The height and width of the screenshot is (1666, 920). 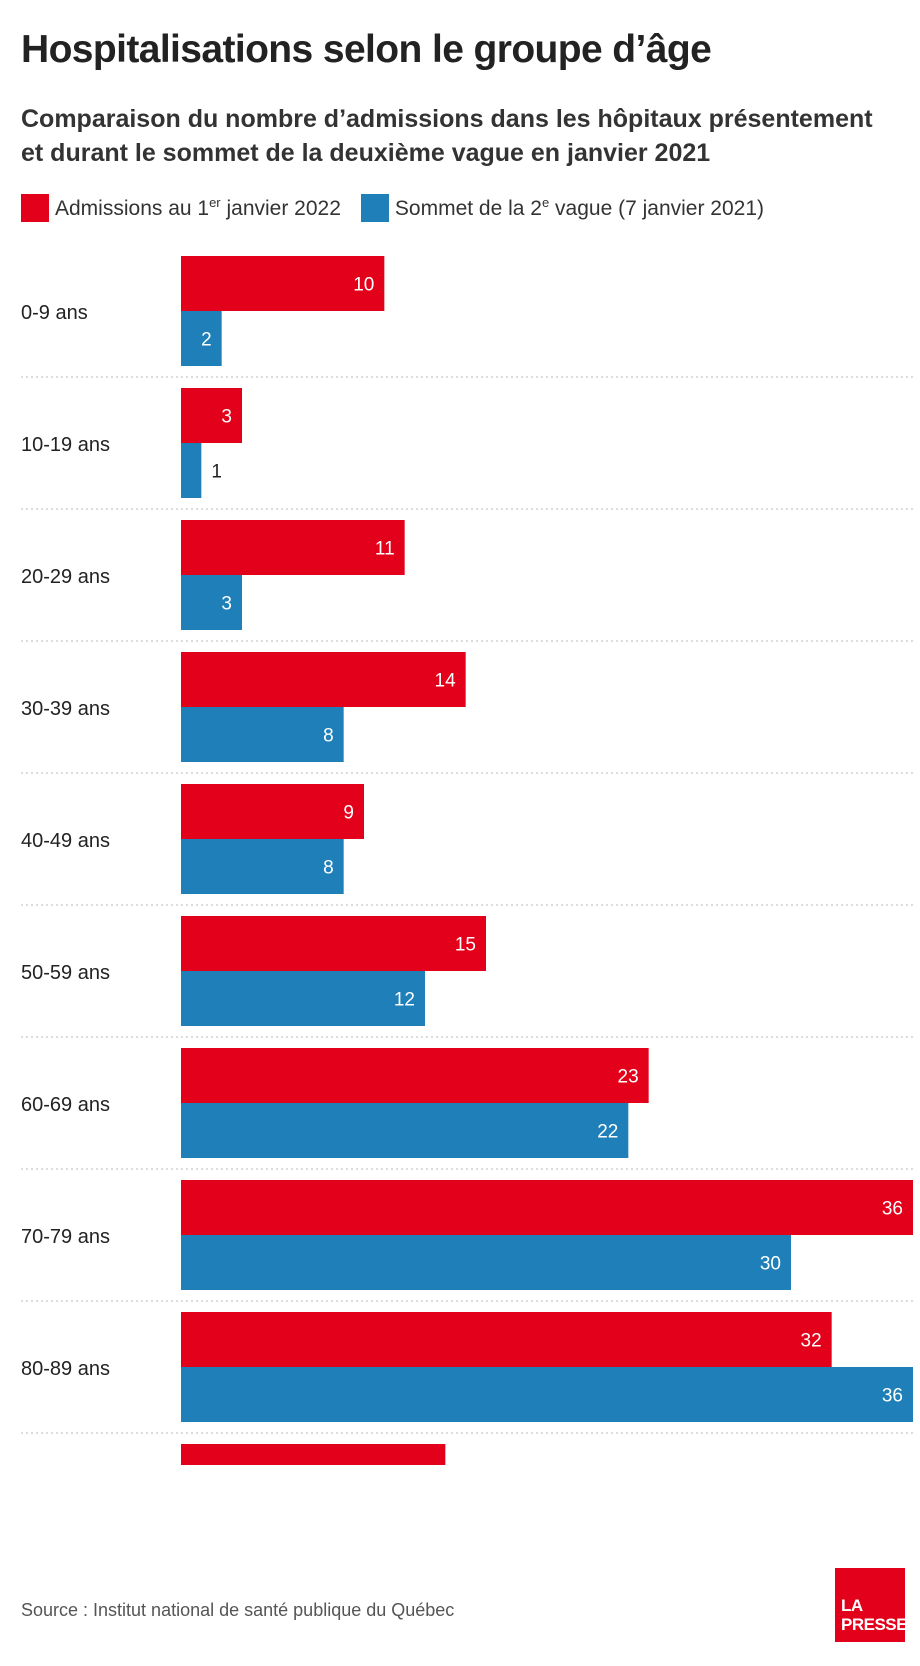 What do you see at coordinates (871, 1605) in the screenshot?
I see `la-presse-logo: LA PRESSE` at bounding box center [871, 1605].